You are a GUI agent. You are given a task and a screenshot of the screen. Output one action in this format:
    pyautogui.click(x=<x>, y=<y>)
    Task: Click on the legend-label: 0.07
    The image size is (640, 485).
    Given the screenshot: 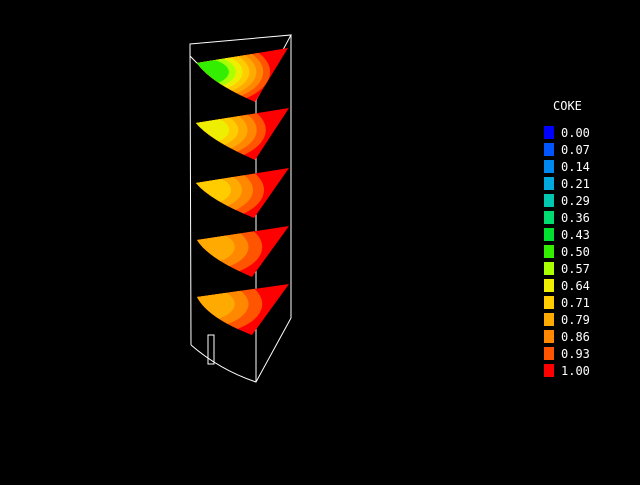 What is the action you would take?
    pyautogui.click(x=575, y=150)
    